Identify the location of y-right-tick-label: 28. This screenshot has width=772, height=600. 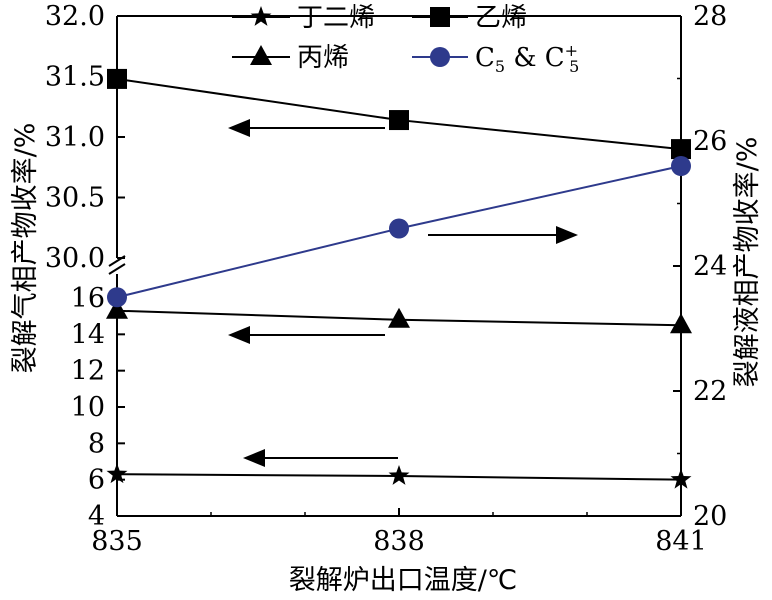
(710, 16).